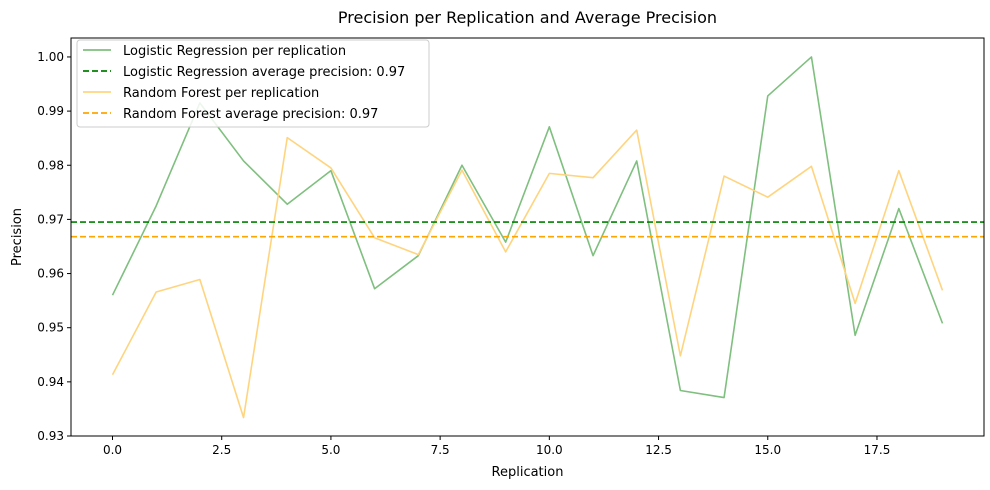 The image size is (990, 490). Describe the element at coordinates (767, 450) in the screenshot. I see `x-tick-label: 15.0` at that location.